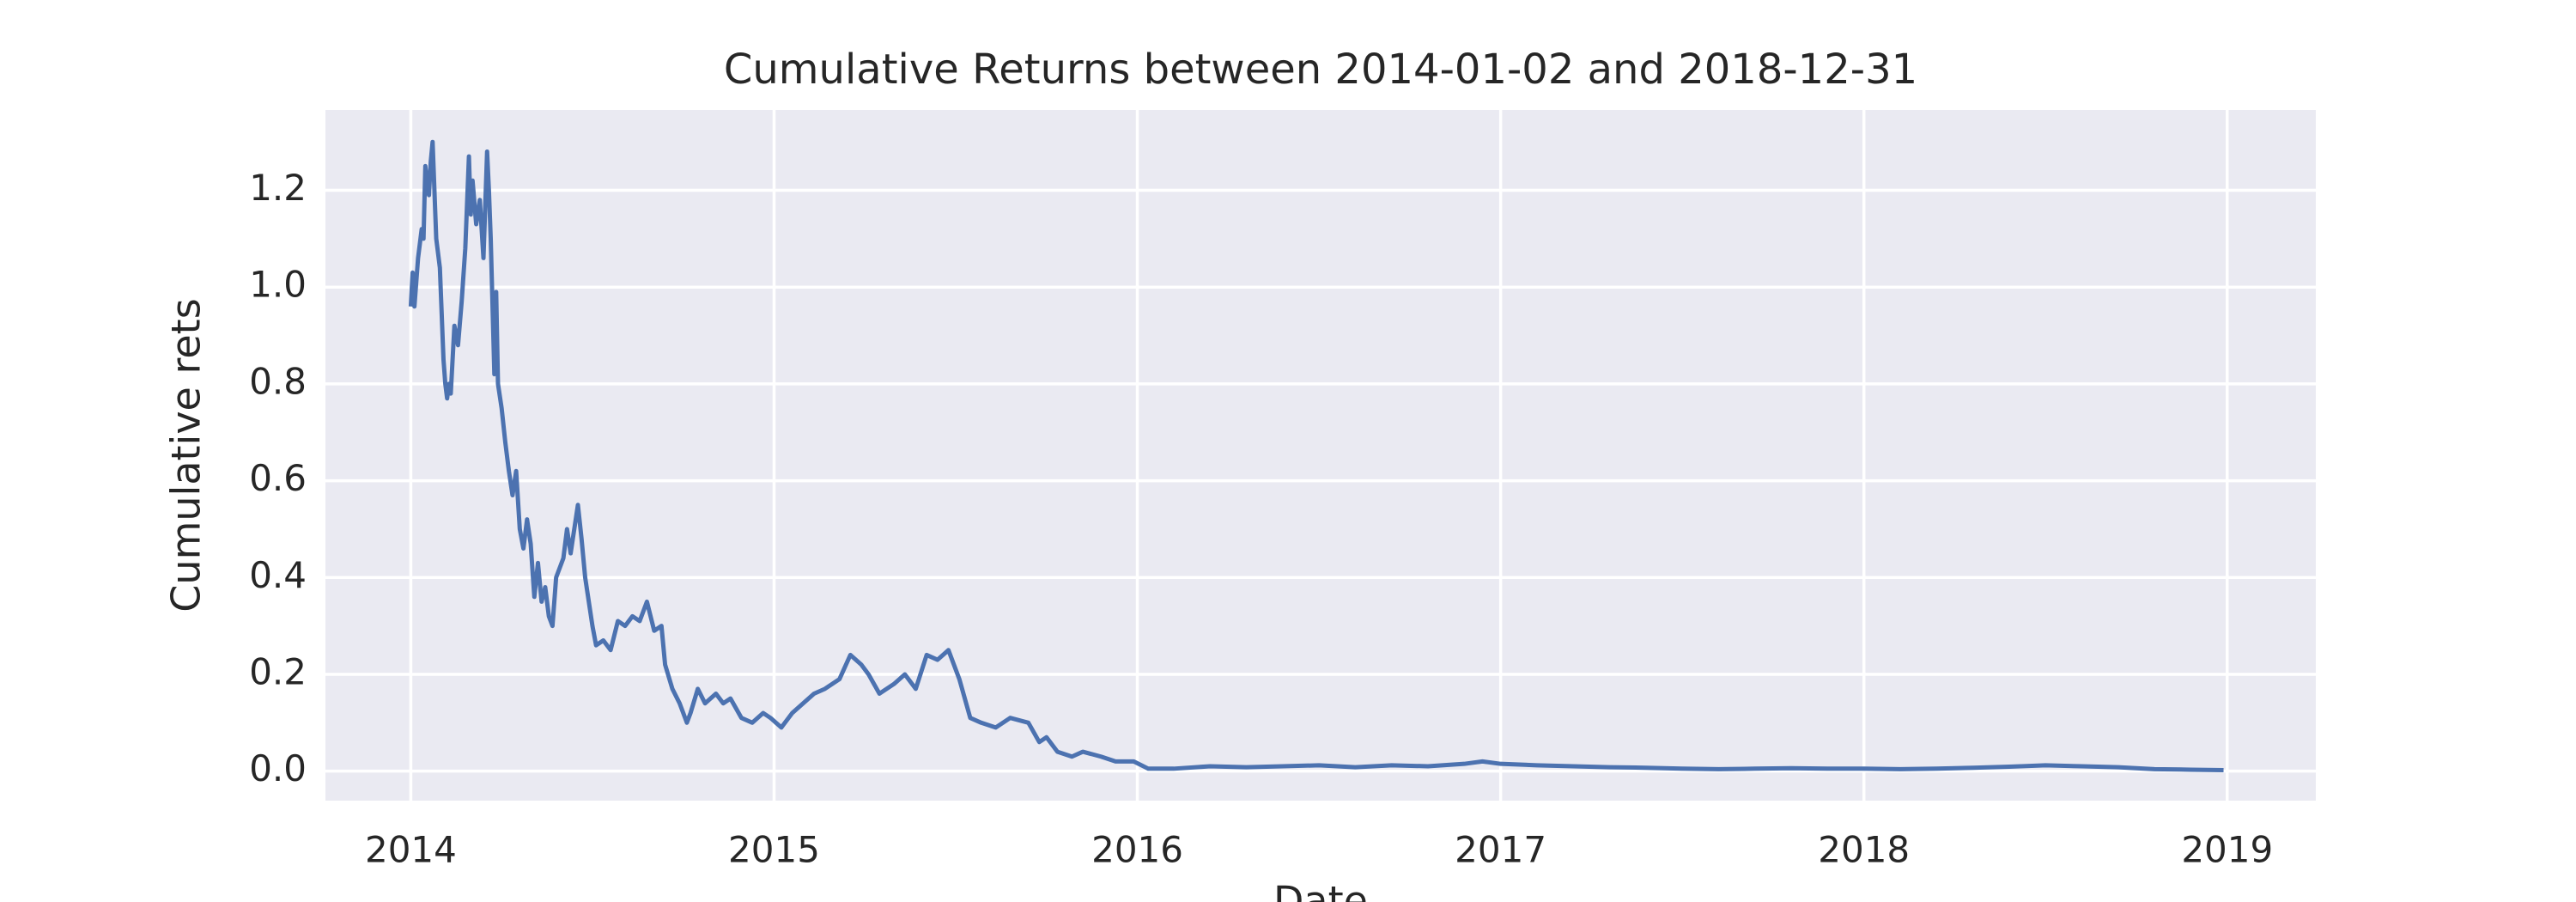  Describe the element at coordinates (278, 768) in the screenshot. I see `y-tick-label: 0.0` at that location.